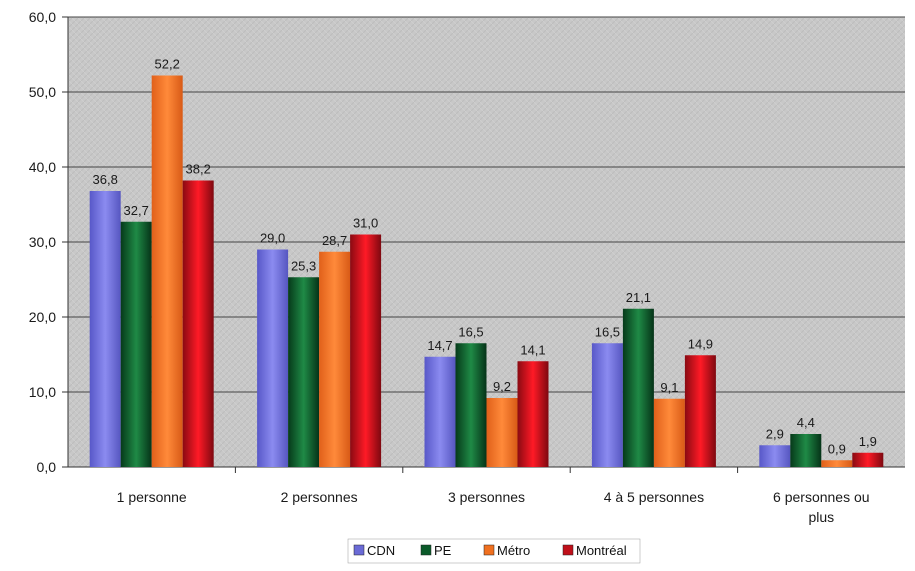 The height and width of the screenshot is (571, 915). I want to click on legend-label: CDN, so click(381, 550).